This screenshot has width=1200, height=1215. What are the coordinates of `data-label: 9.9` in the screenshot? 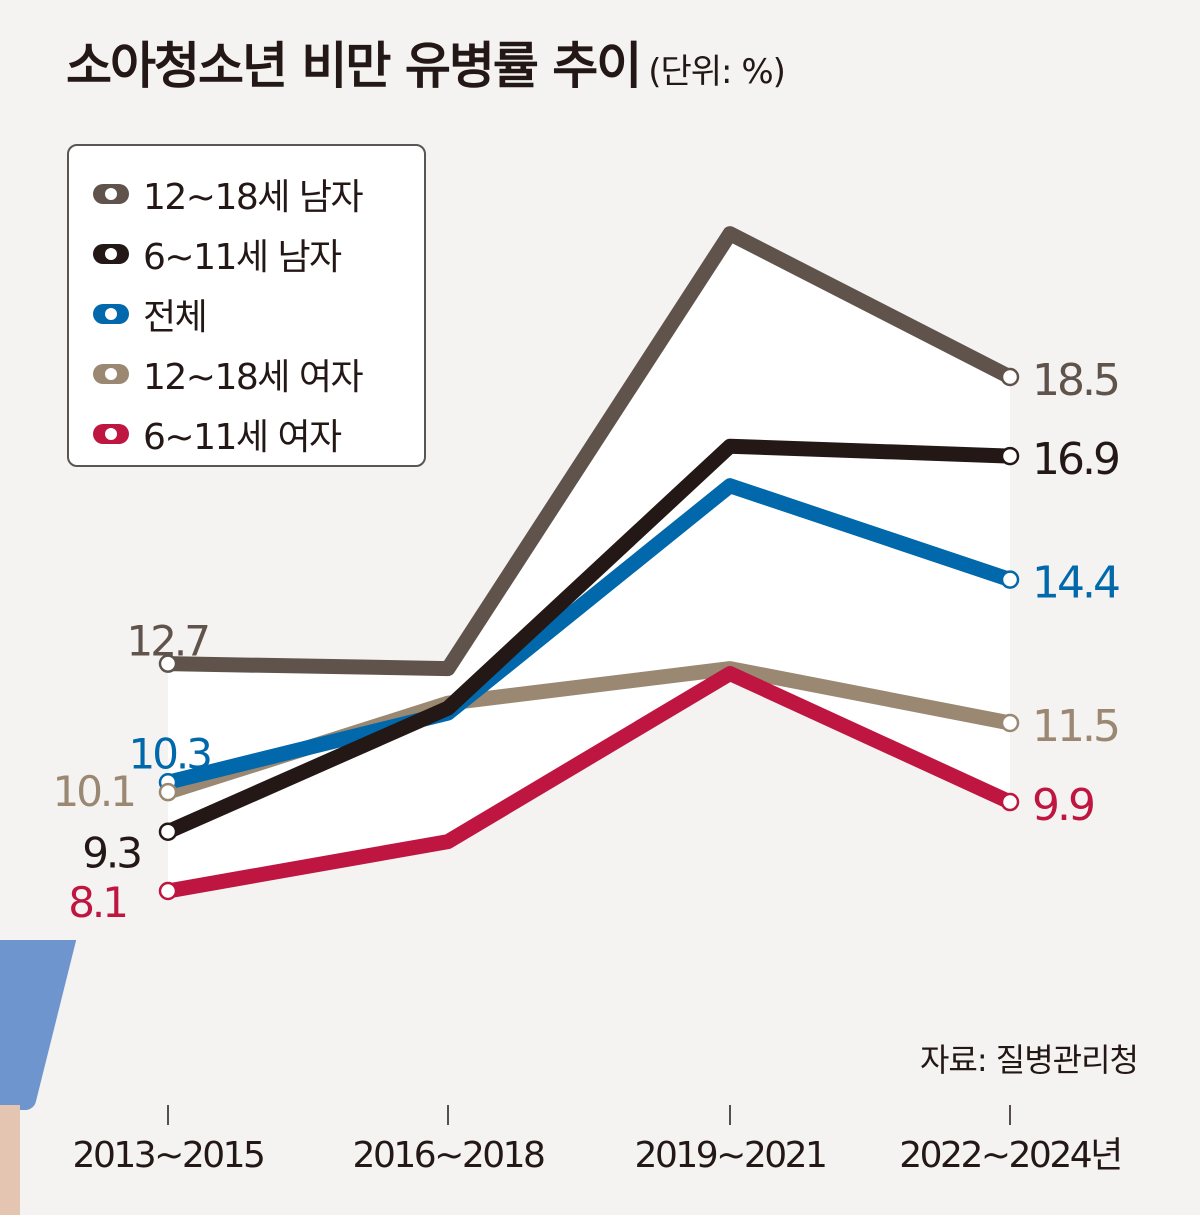 It's located at (1062, 805).